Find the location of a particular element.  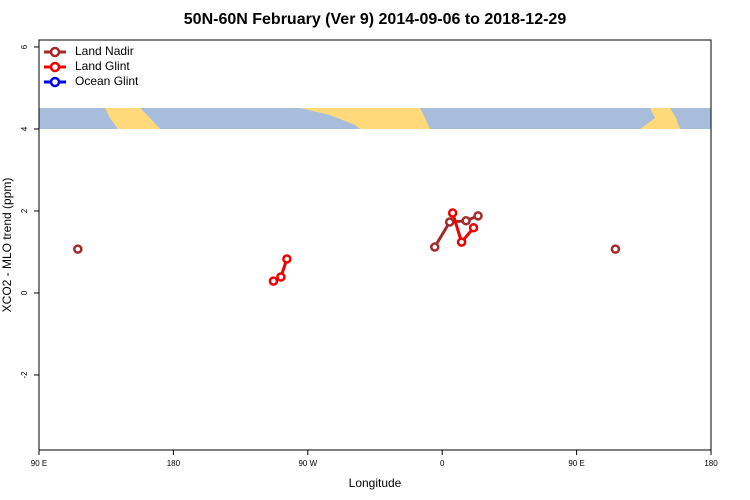

legend-label: Land Nadir is located at coordinates (104, 51).